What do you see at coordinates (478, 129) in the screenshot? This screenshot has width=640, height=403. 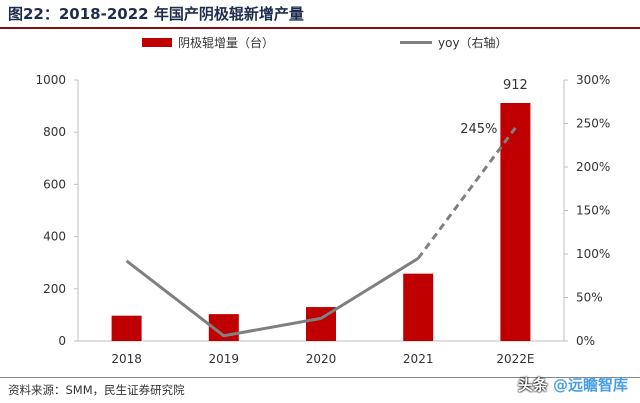 I see `yoy-data-label: 245%` at bounding box center [478, 129].